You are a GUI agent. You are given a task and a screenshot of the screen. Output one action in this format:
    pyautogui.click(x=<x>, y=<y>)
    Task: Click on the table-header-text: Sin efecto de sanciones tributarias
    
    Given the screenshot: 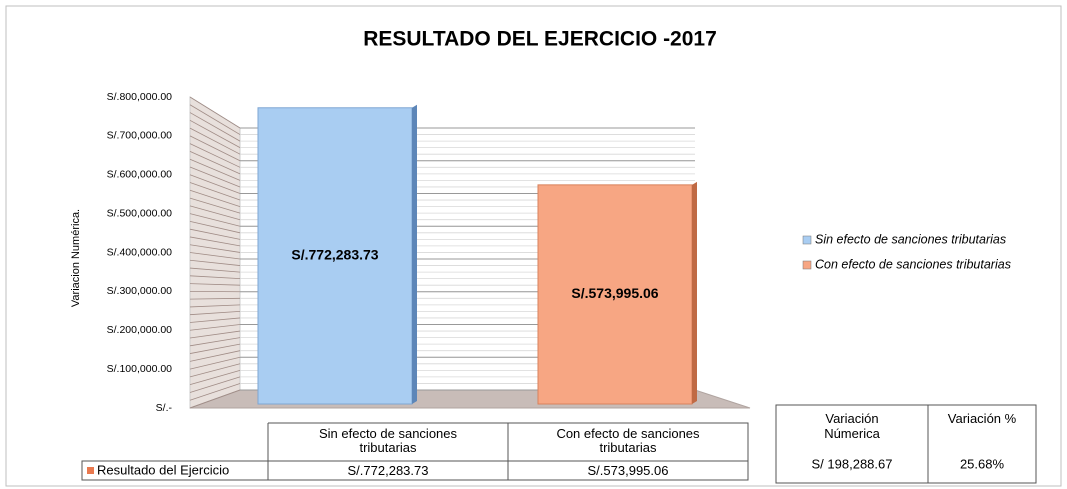 What is the action you would take?
    pyautogui.click(x=388, y=440)
    